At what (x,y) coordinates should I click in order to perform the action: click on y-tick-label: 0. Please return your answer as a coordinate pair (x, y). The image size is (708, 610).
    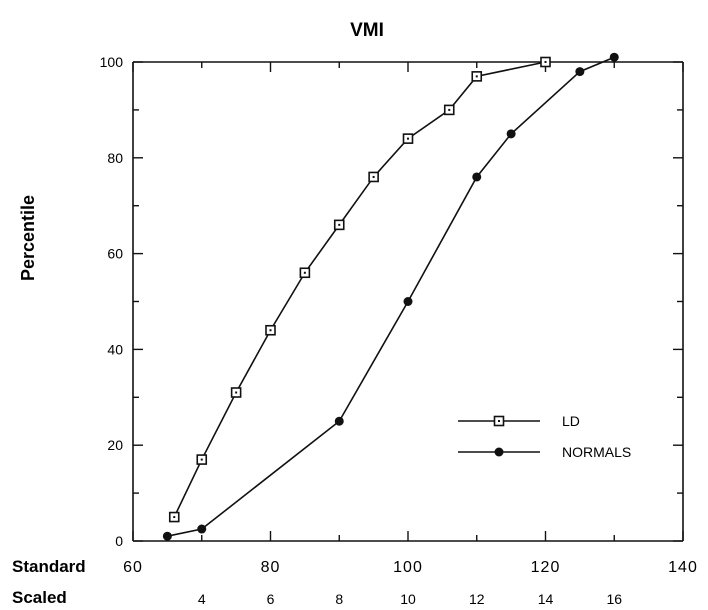
    Looking at the image, I should click on (119, 541).